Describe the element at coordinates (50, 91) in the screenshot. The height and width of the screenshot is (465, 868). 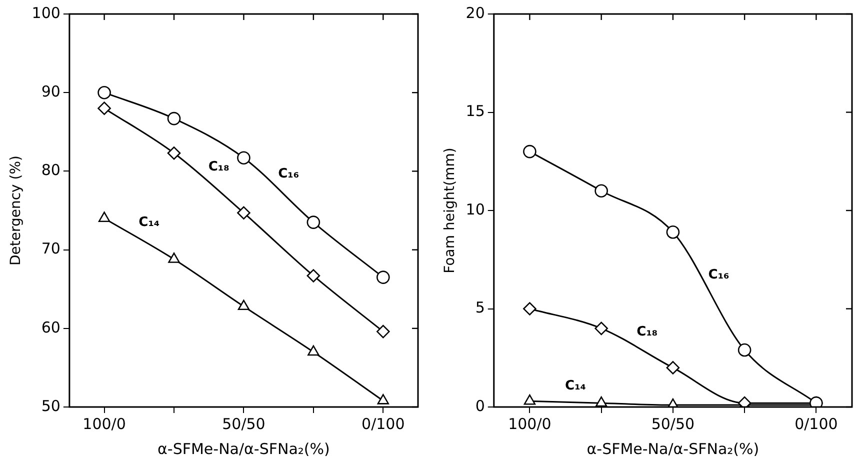
I see `y-tick-label: 90` at that location.